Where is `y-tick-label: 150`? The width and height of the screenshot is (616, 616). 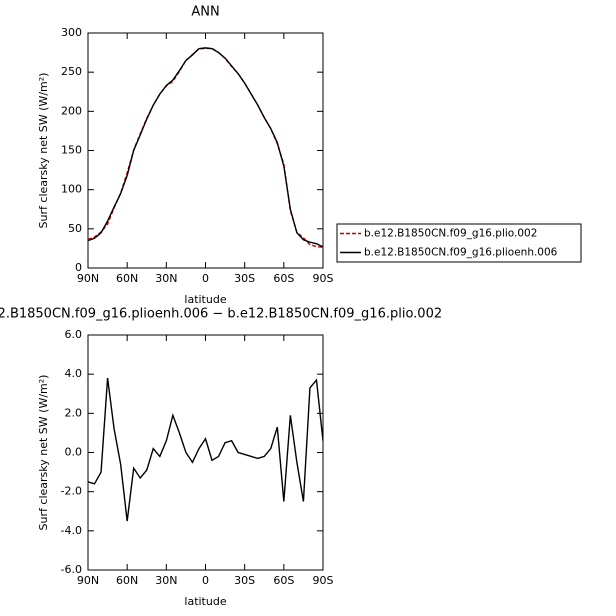 y-tick-label: 150 is located at coordinates (71, 150).